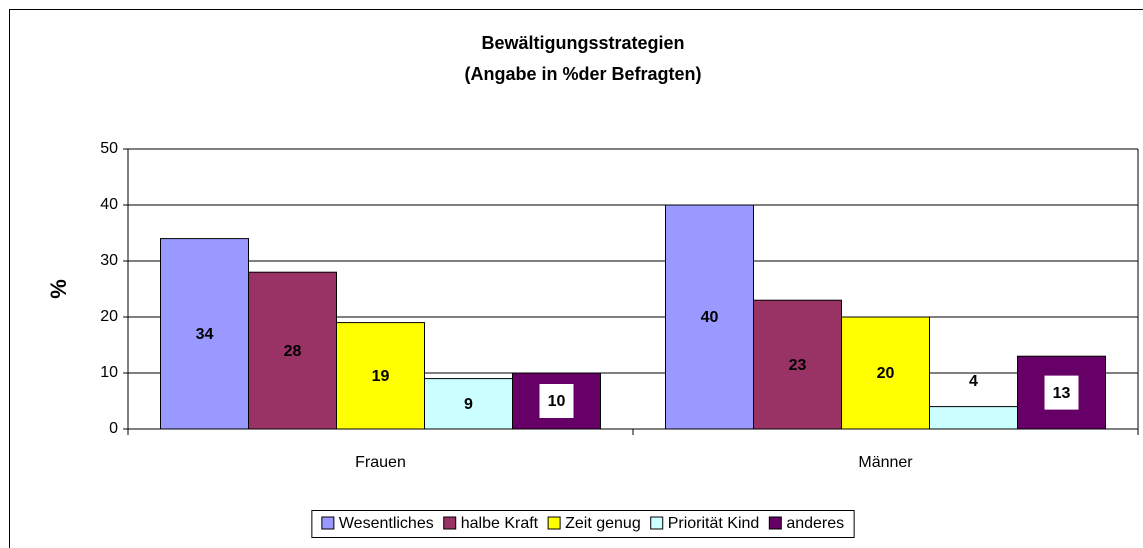  I want to click on value-label: 20, so click(886, 373).